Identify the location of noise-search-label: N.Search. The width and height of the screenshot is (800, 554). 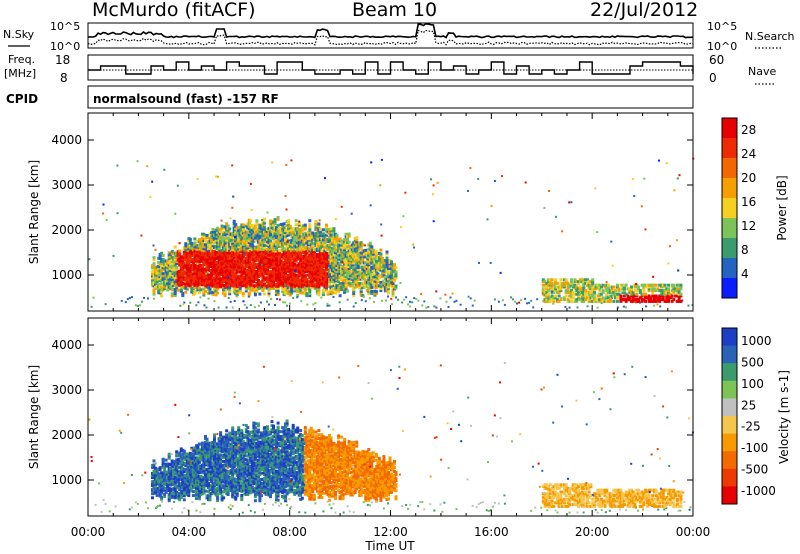
(770, 36).